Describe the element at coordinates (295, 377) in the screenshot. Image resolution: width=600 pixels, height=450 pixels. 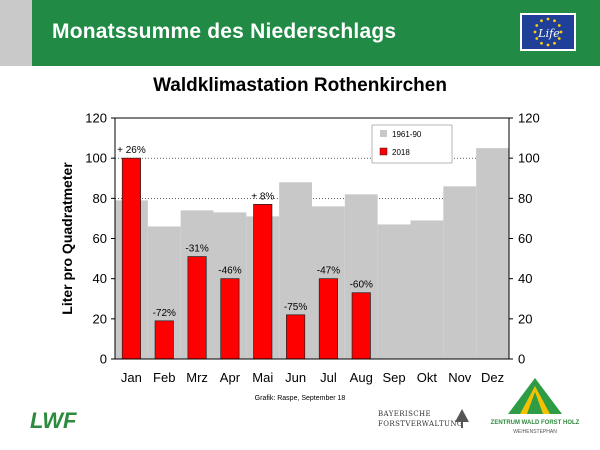
I see `x-tick-label: Jun` at that location.